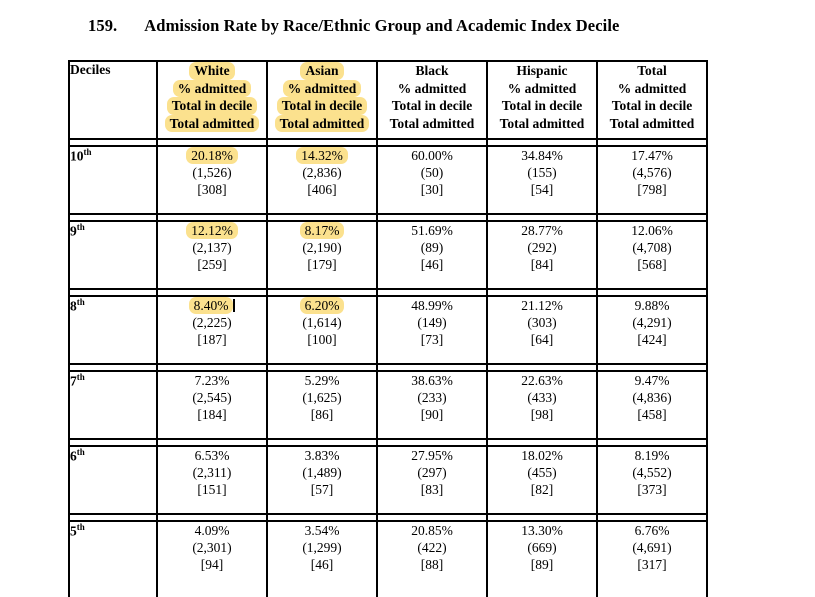 The image size is (815, 597). I want to click on cell-black-6th: 27.95% (297) [83], so click(432, 480).